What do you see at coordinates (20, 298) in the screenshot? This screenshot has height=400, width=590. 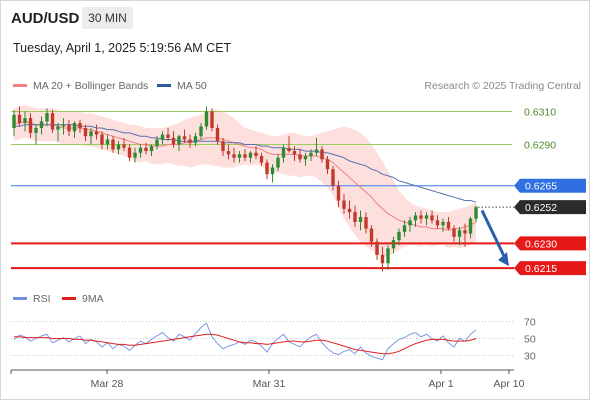 I see `rsi-swatch` at bounding box center [20, 298].